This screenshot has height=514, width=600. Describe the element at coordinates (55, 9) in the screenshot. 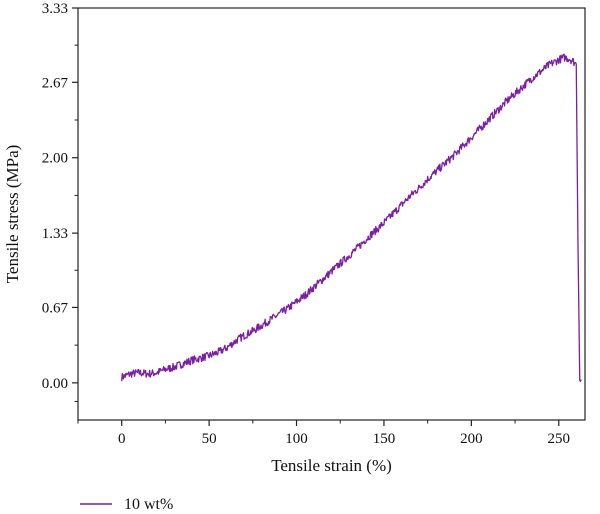

I see `y-tick-label: 3.33` at that location.